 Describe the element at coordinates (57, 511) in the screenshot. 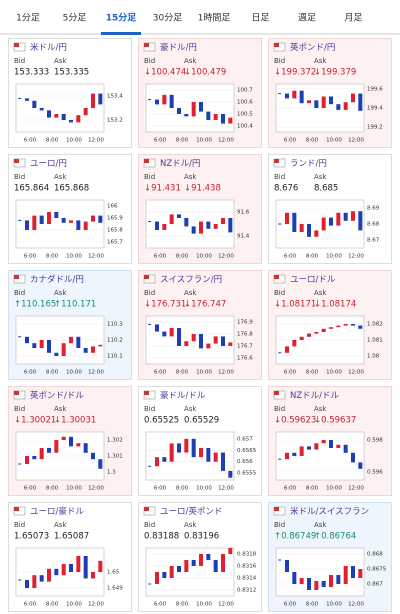

I see `pair-title: ユーロ/豪ドル` at that location.